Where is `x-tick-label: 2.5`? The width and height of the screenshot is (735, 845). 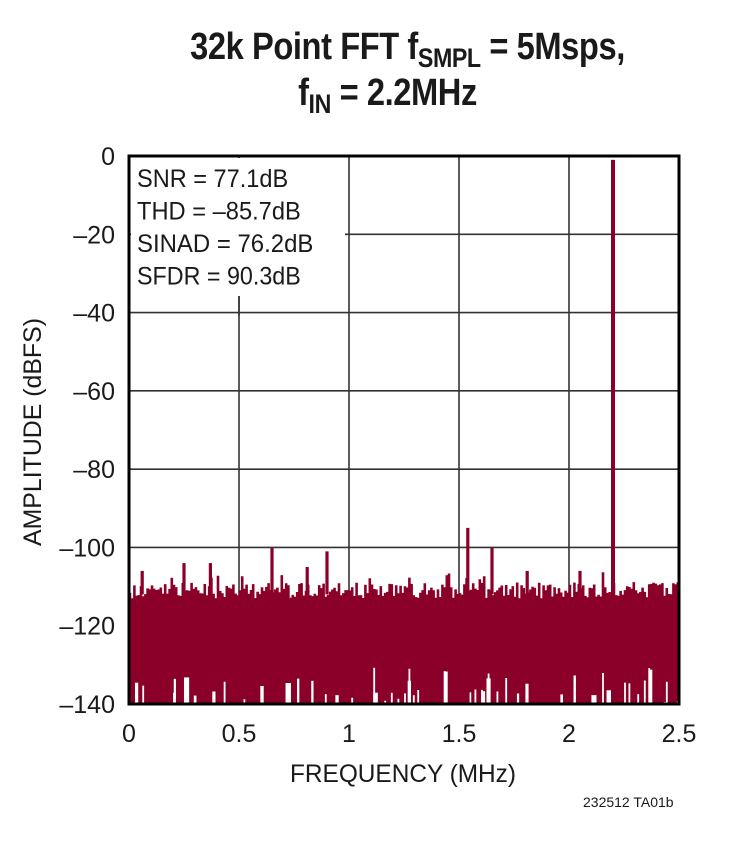
x-tick-label: 2.5 is located at coordinates (679, 734).